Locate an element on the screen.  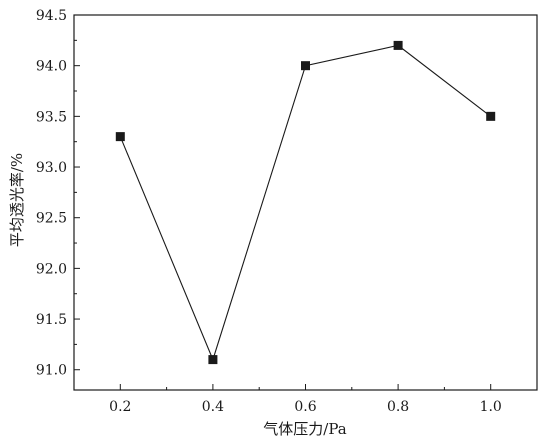
x-tick-label: 1.0 is located at coordinates (491, 407).